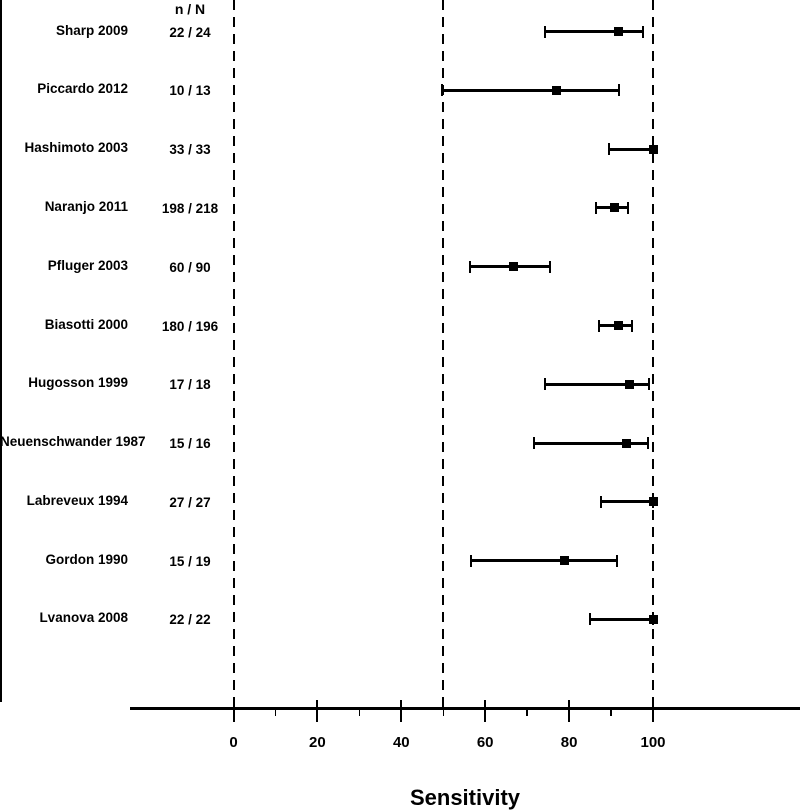 The width and height of the screenshot is (800, 812). I want to click on study-label: Hashimoto 2003, so click(76, 148).